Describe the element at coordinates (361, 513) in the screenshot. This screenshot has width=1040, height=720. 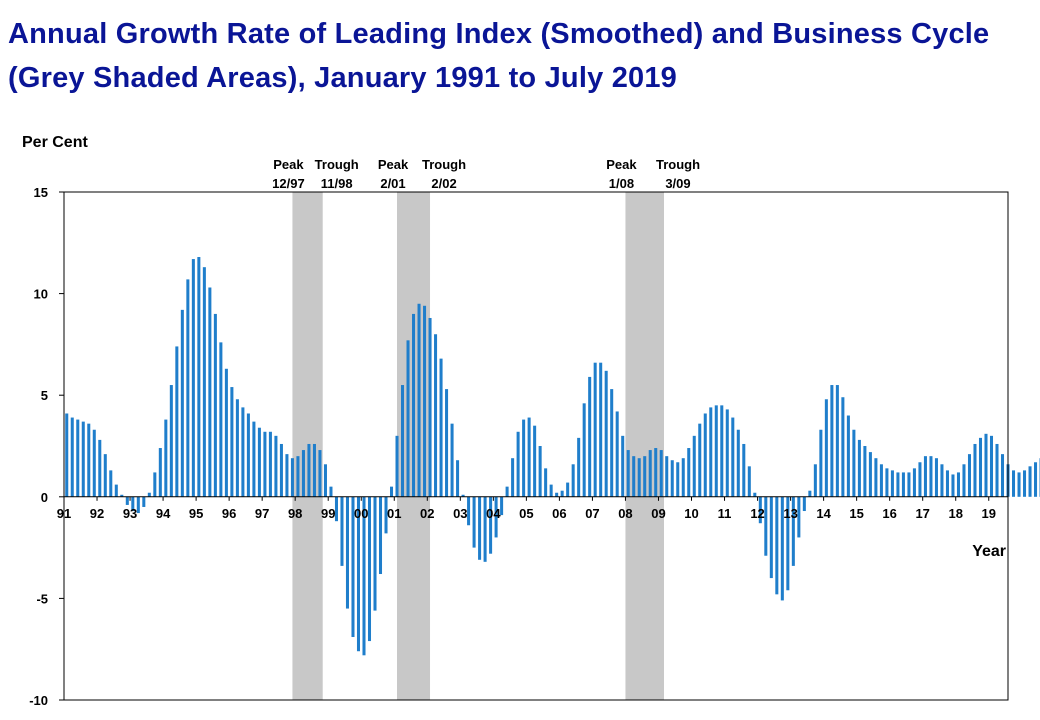
I see `x-tick-label: 00` at that location.